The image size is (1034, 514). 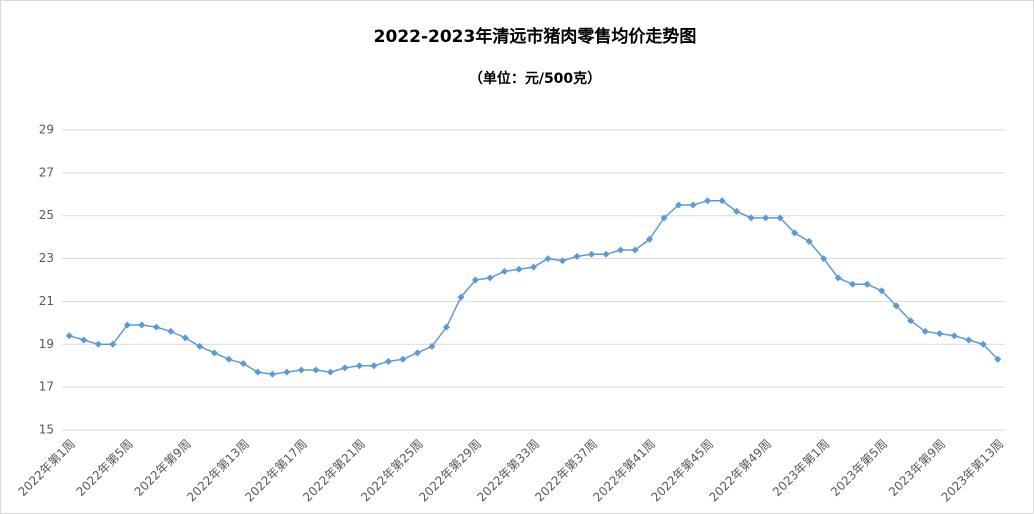 I want to click on y-tick-label: 21, so click(x=46, y=301).